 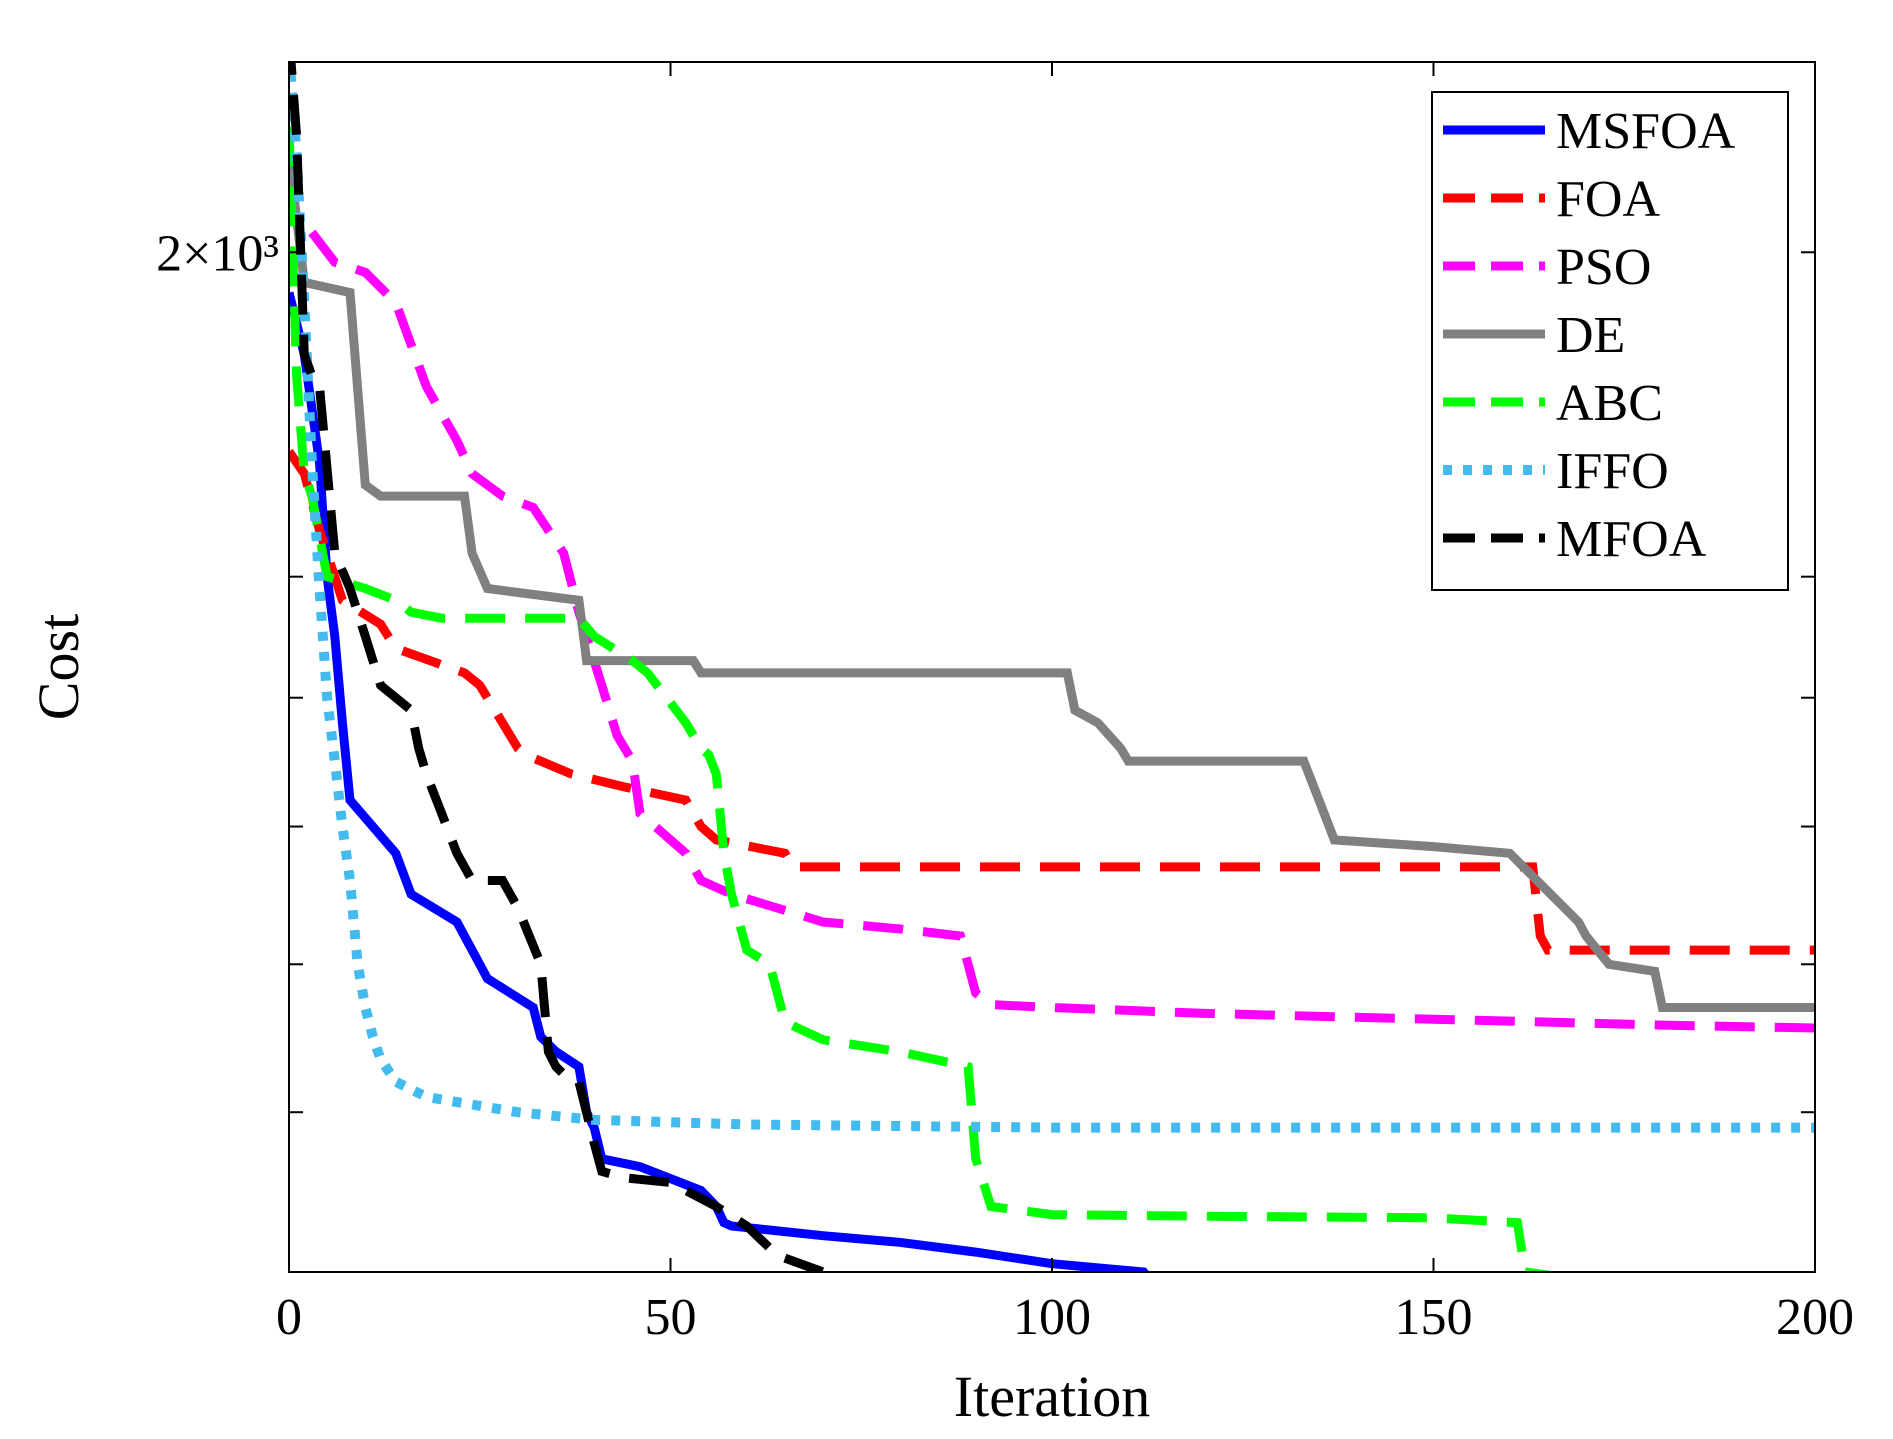 I want to click on legend-label-de: DE, so click(x=1590, y=335).